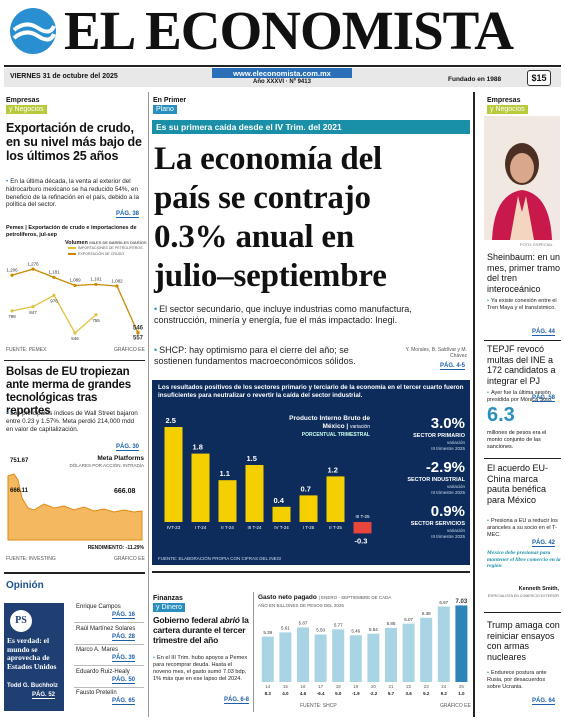 The width and height of the screenshot is (565, 723). What do you see at coordinates (26, 105) in the screenshot?
I see `section-tag: Empresas y Negocios` at bounding box center [26, 105].